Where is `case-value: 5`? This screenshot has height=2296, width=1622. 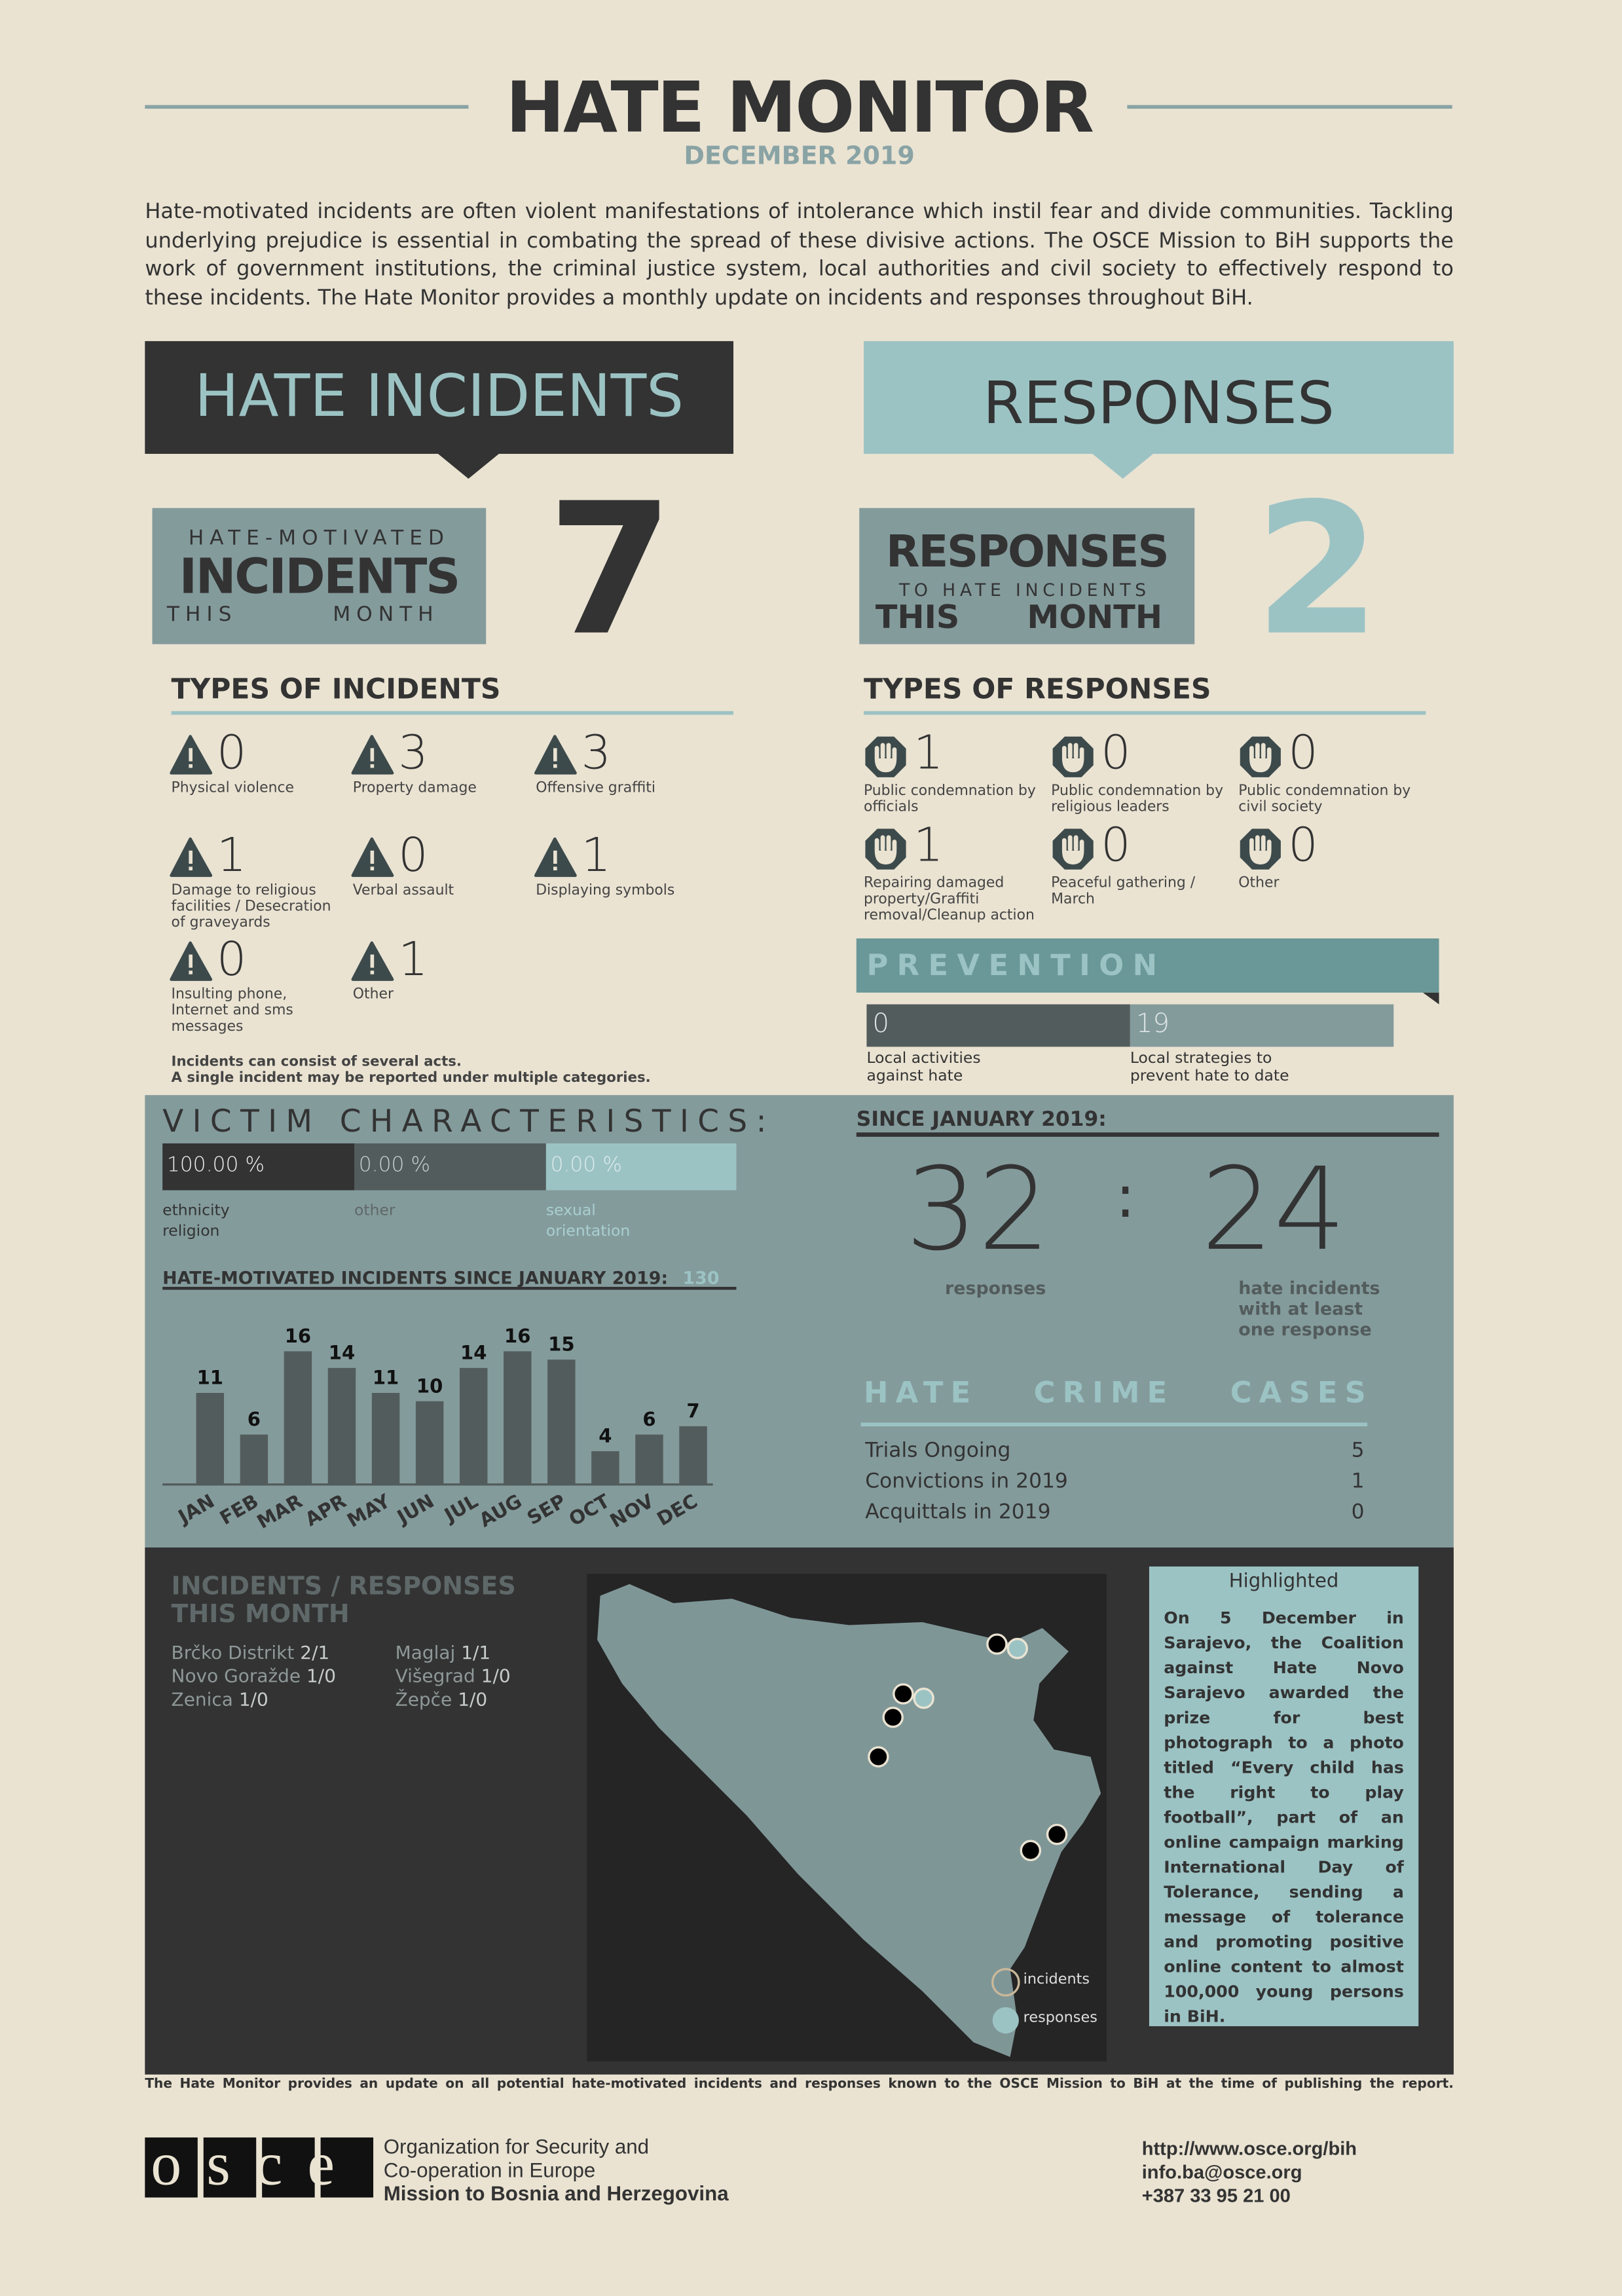
case-value: 5 is located at coordinates (1358, 1451).